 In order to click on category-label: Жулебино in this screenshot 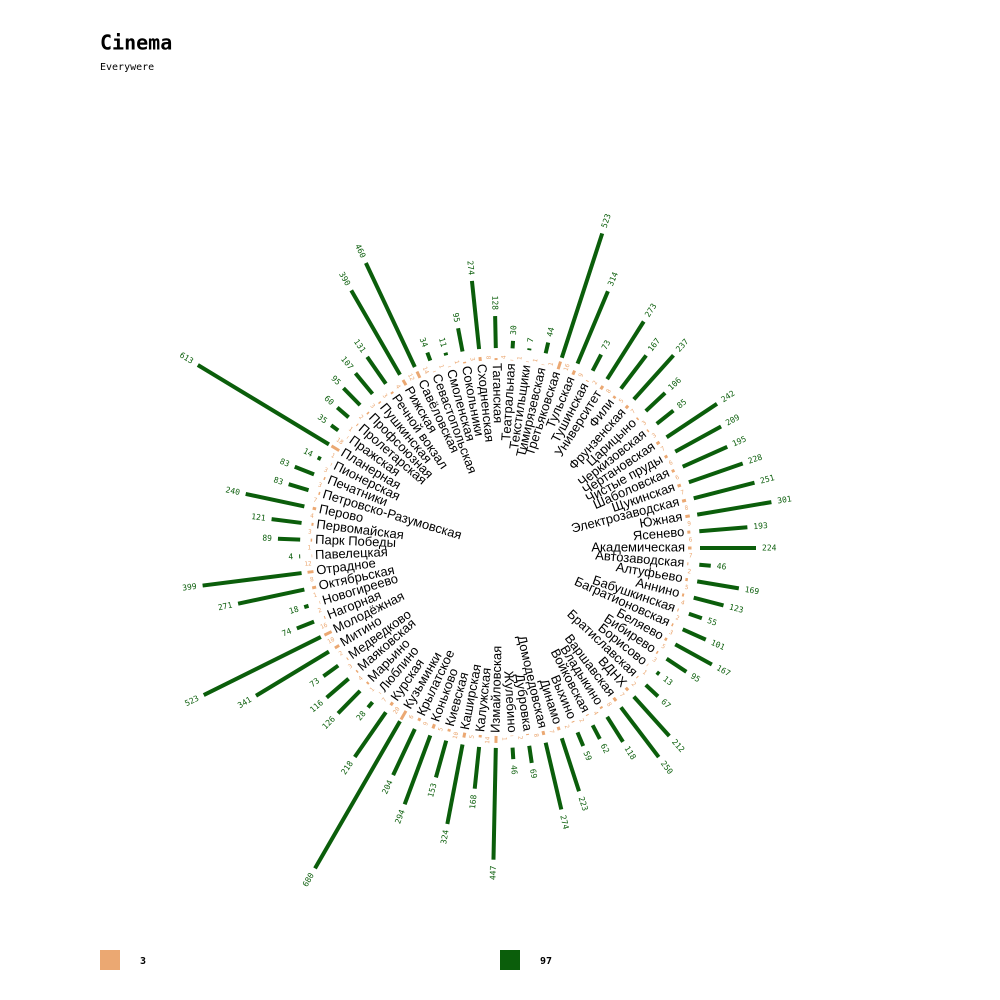, I will do `click(510, 701)`.